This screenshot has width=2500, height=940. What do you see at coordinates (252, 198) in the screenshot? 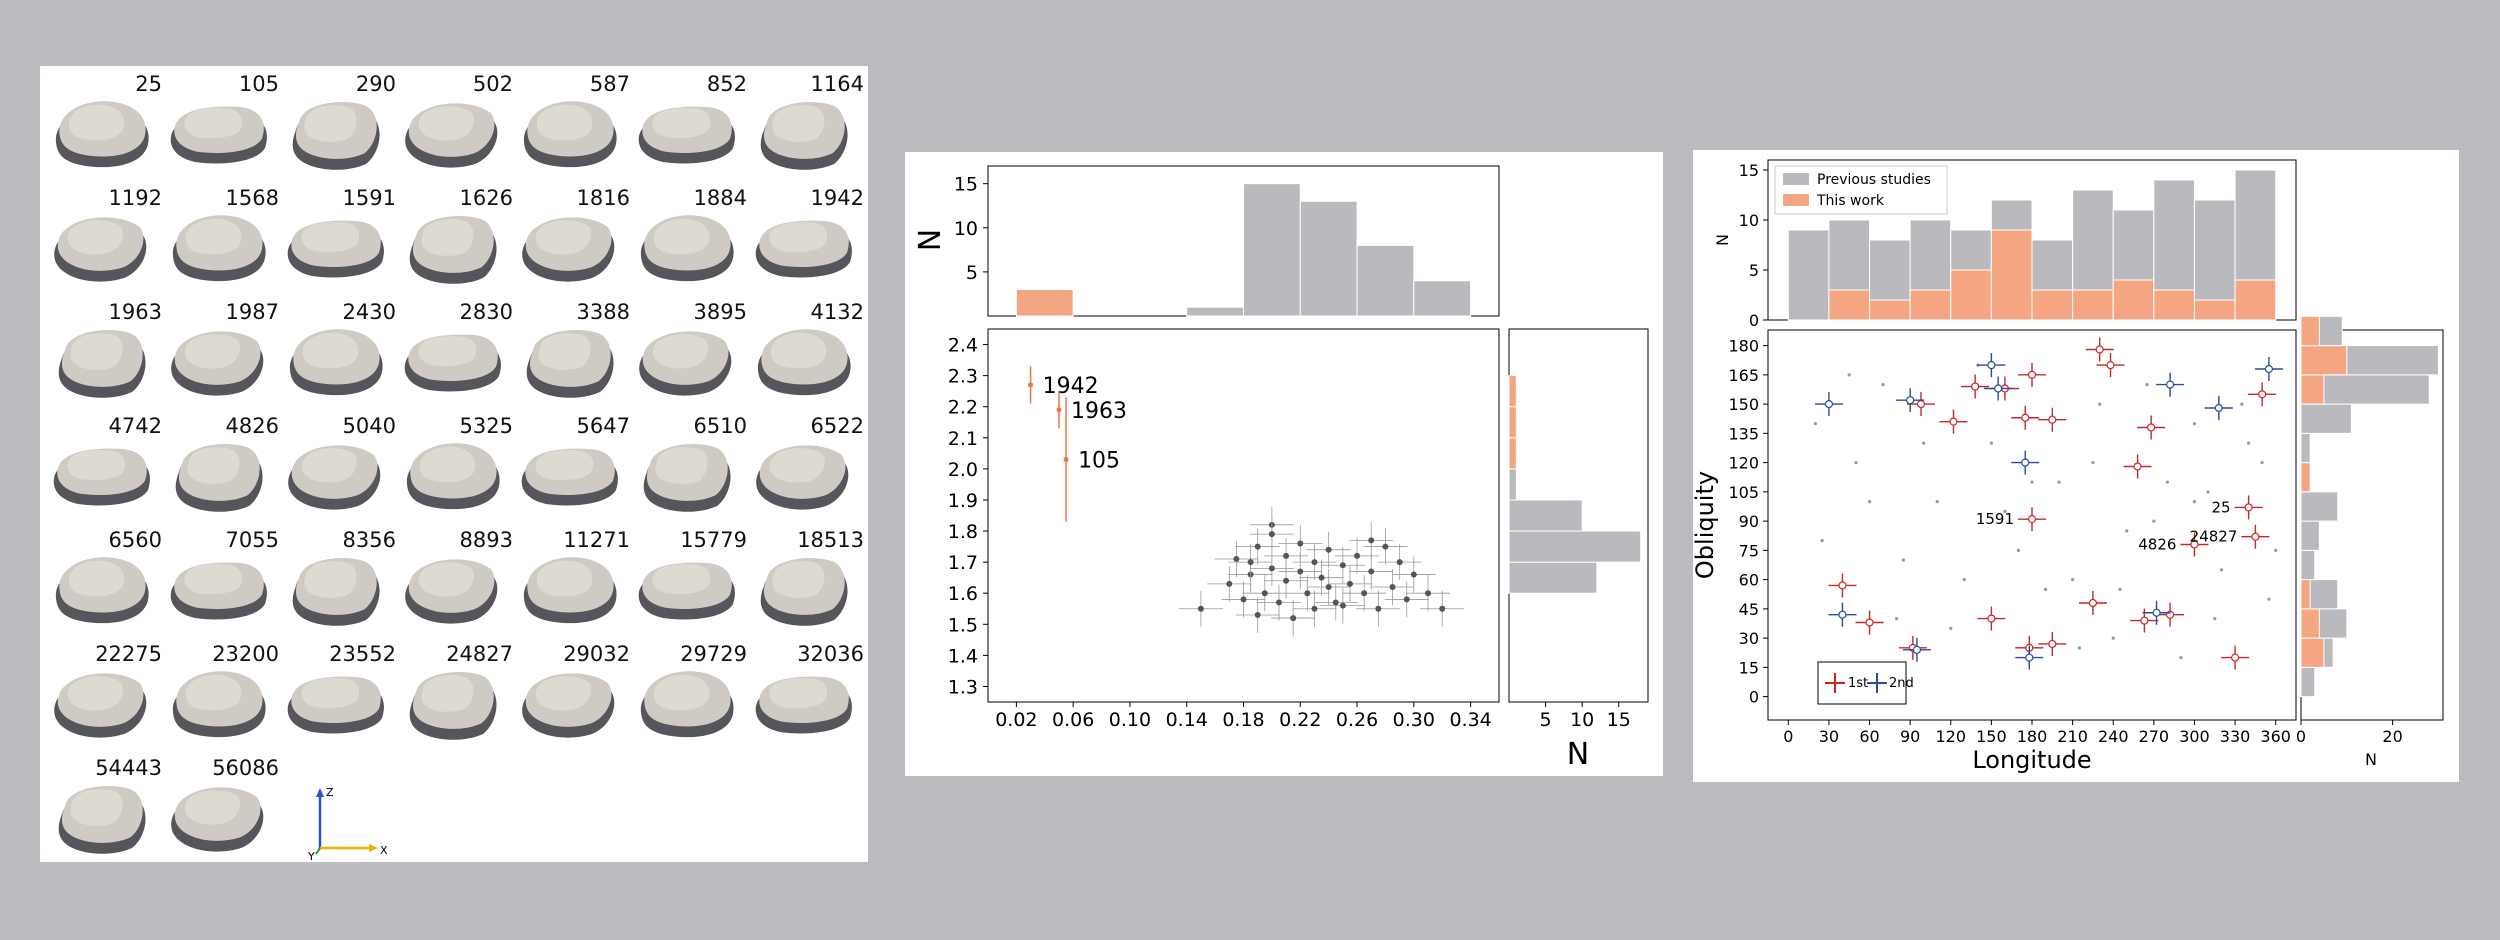
I see `asteroid-number: 1568` at bounding box center [252, 198].